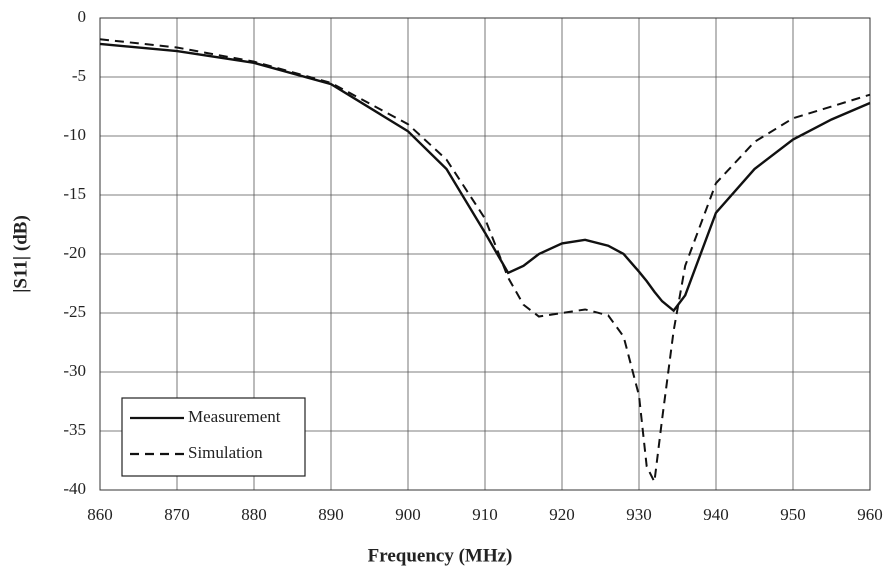 Image resolution: width=883 pixels, height=572 pixels. What do you see at coordinates (213, 437) in the screenshot?
I see `legend-box` at bounding box center [213, 437].